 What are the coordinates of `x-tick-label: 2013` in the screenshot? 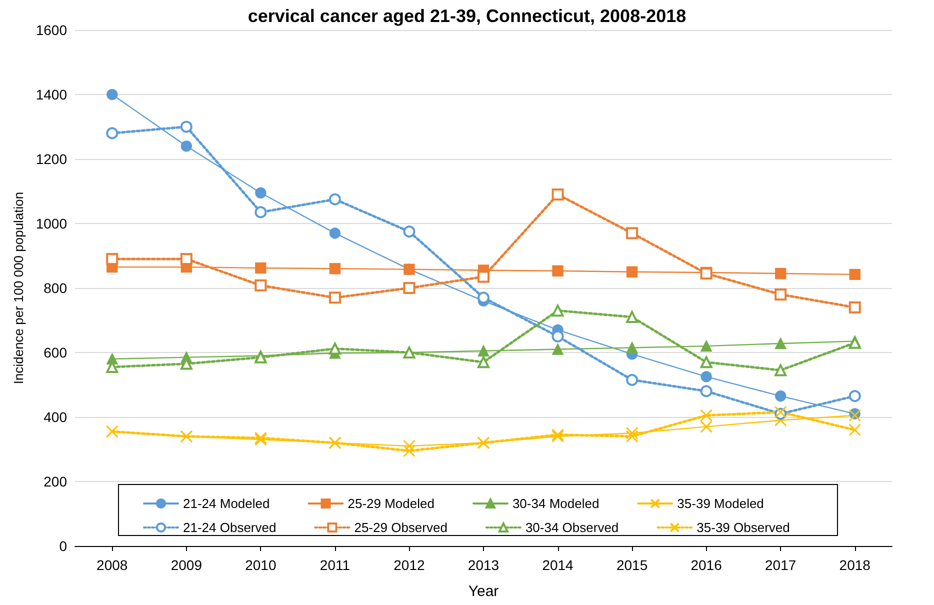 It's located at (484, 565).